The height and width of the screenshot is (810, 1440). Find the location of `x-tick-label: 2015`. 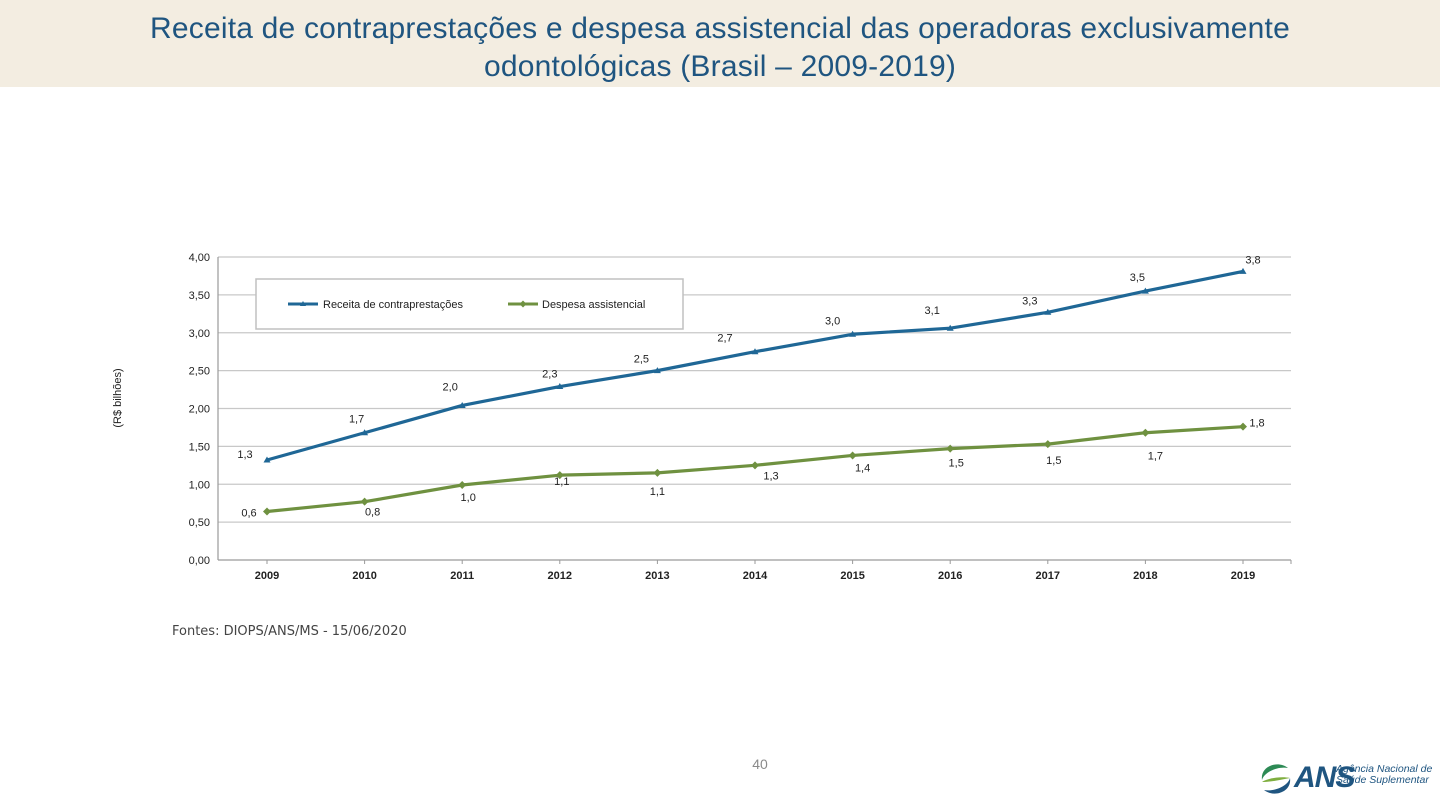

x-tick-label: 2015 is located at coordinates (852, 576).